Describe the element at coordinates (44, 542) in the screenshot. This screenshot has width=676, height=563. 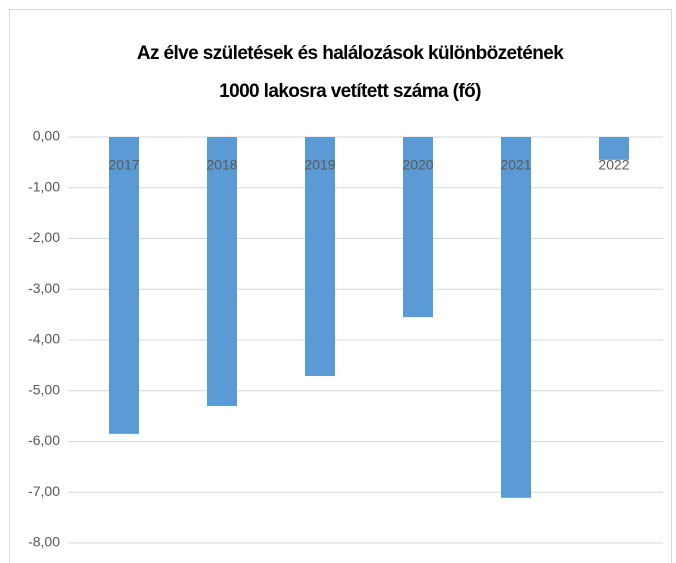
I see `y-tick-label: -8,00` at that location.